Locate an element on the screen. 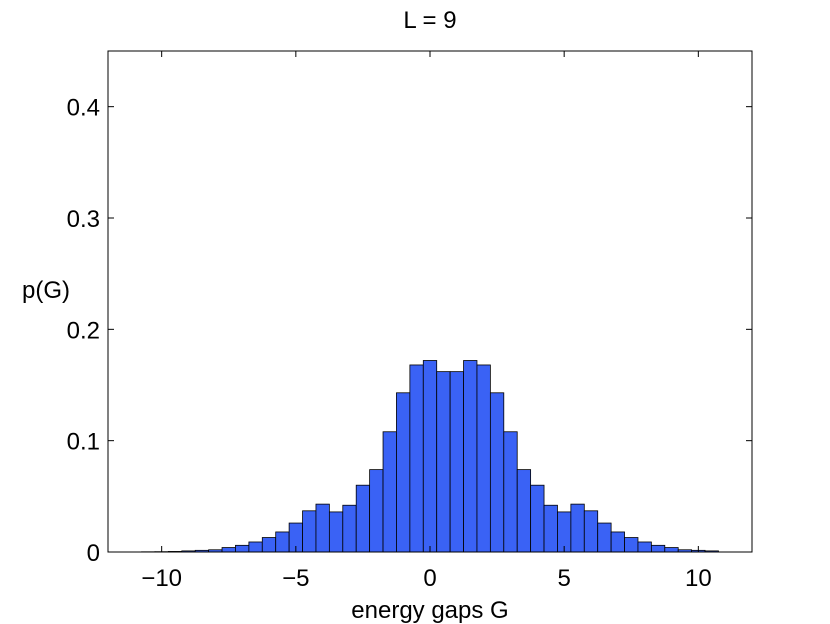 Image resolution: width=830 pixels, height=624 pixels. y-tick-label: 0 is located at coordinates (93, 553).